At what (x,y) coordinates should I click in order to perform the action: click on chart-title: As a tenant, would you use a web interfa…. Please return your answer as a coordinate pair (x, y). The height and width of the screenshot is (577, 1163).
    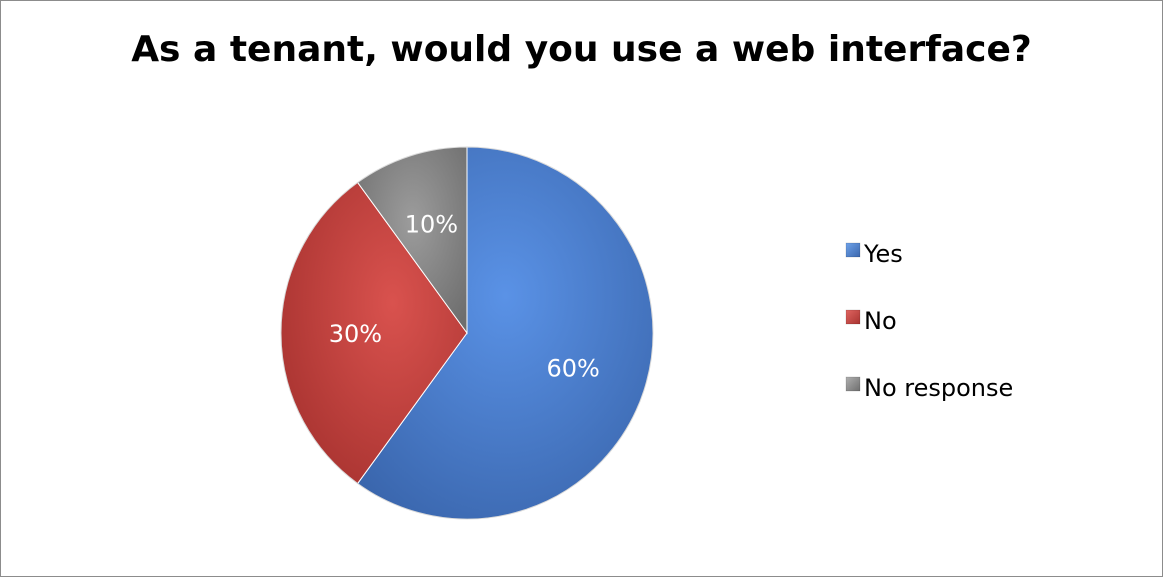
    Looking at the image, I should click on (581, 49).